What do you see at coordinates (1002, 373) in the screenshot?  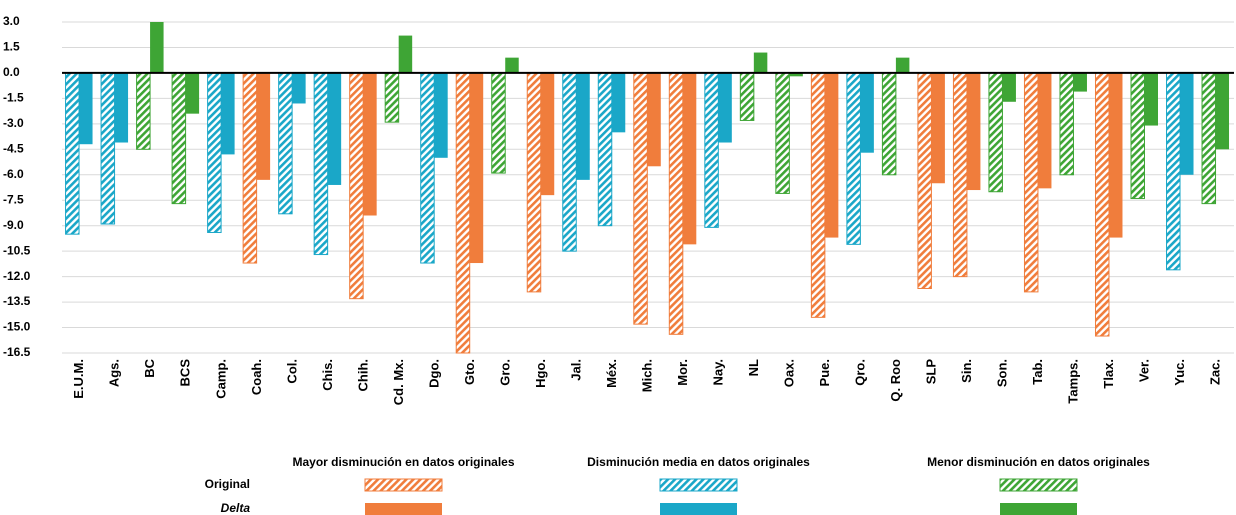 I see `x-tick-label: Son.` at bounding box center [1002, 373].